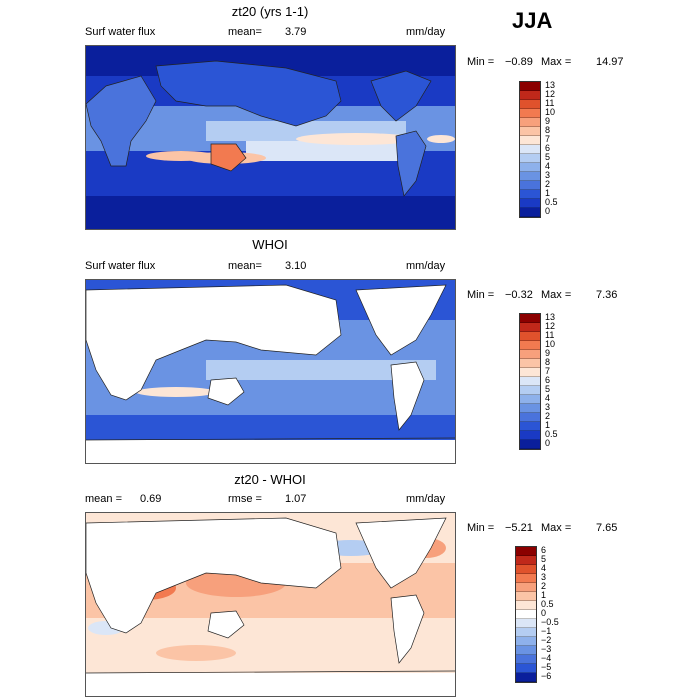 The image size is (700, 700). Describe the element at coordinates (481, 528) in the screenshot. I see `panel3-min-label: Min =` at that location.